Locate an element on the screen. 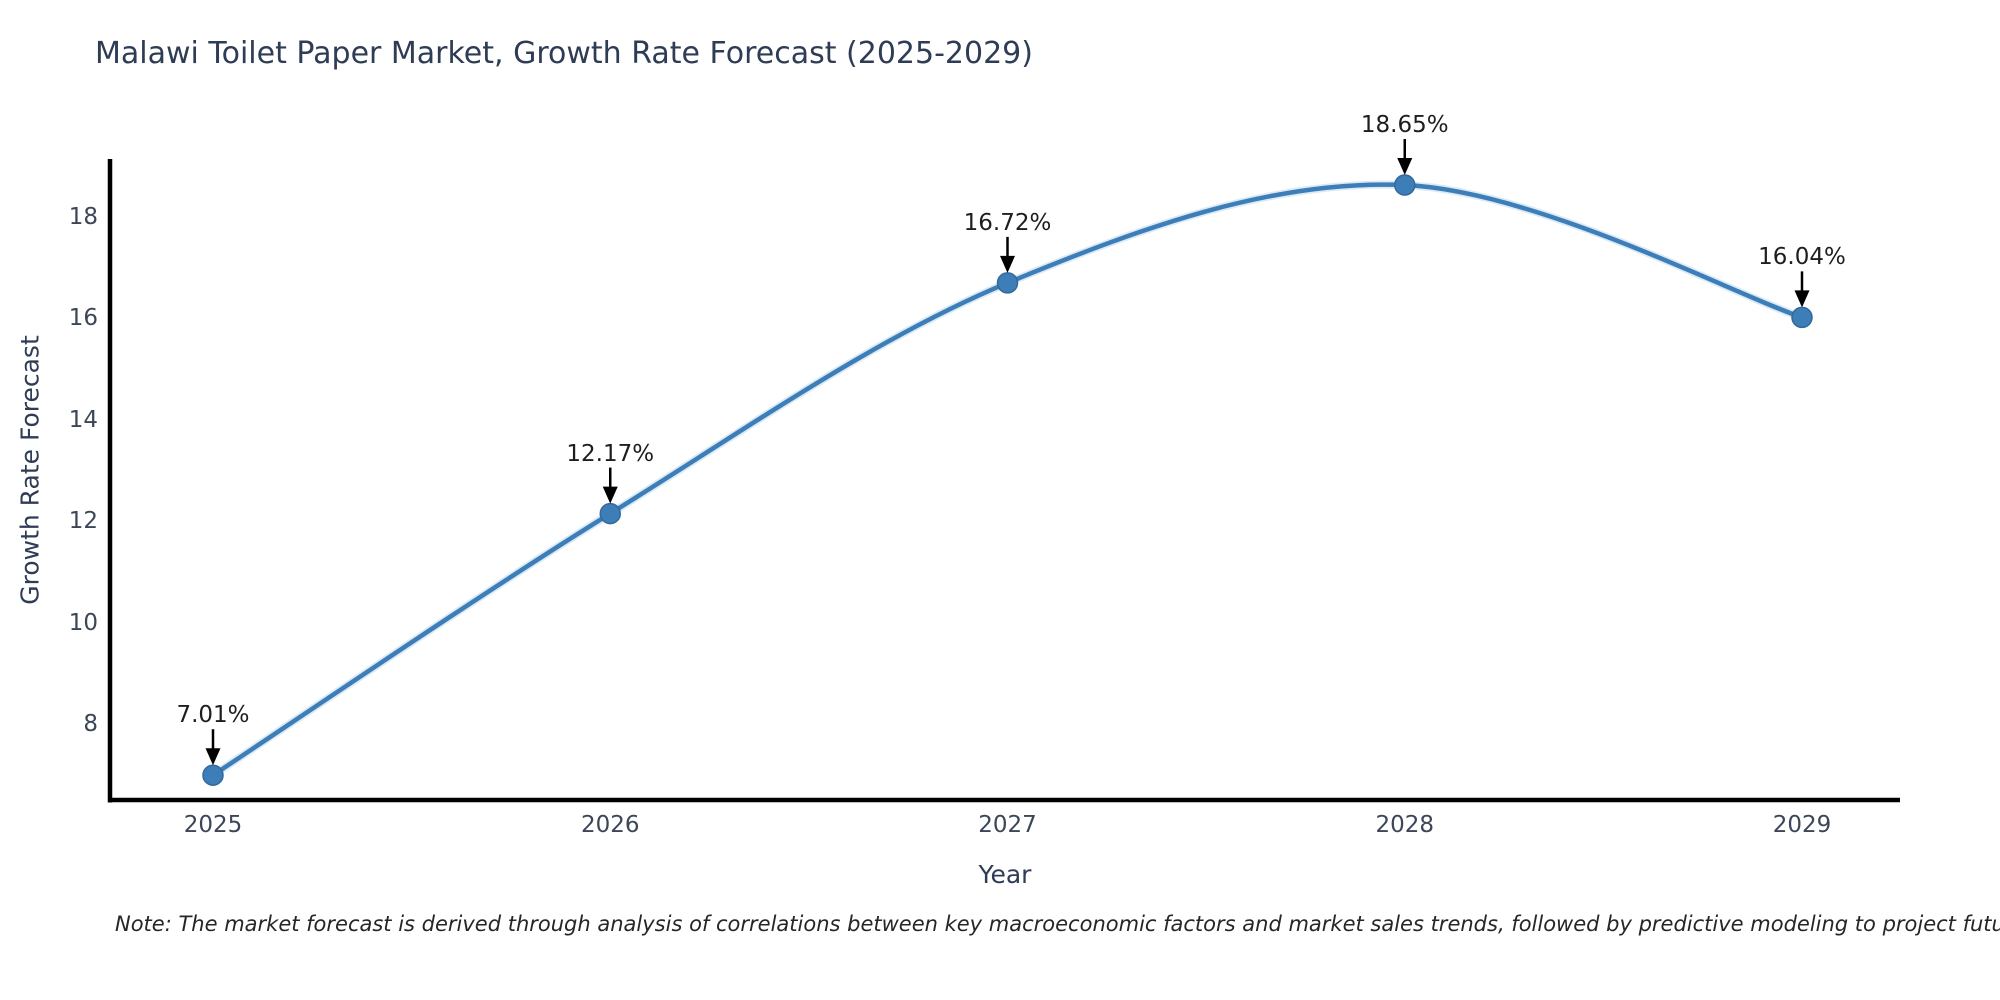  y-tick-label: 16 is located at coordinates (83, 318).